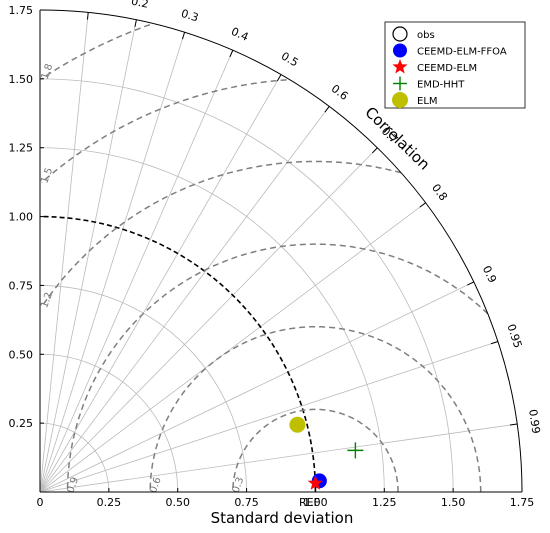 The image size is (550, 533). What do you see at coordinates (21, 354) in the screenshot?
I see `y-tick-label: 0.50` at bounding box center [21, 354].